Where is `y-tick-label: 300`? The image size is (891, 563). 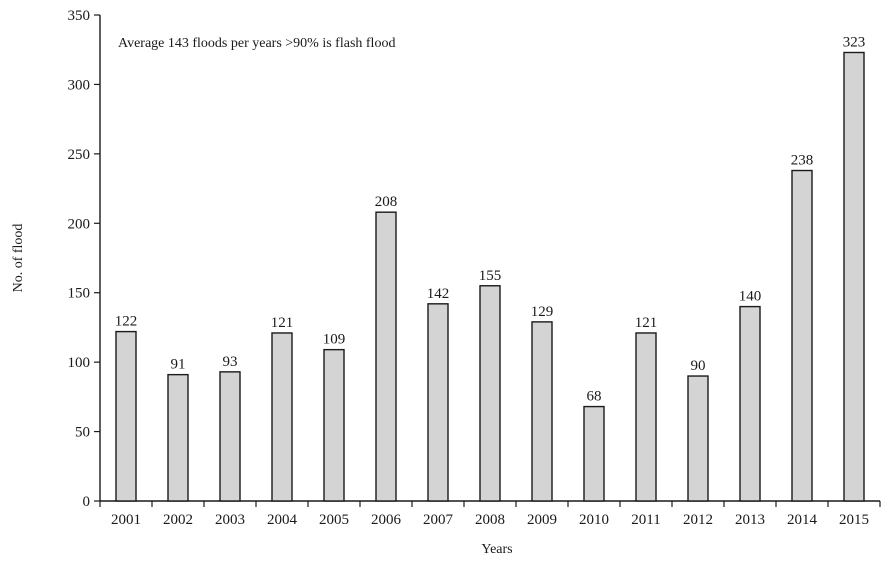
y-tick-label: 300 is located at coordinates (79, 85).